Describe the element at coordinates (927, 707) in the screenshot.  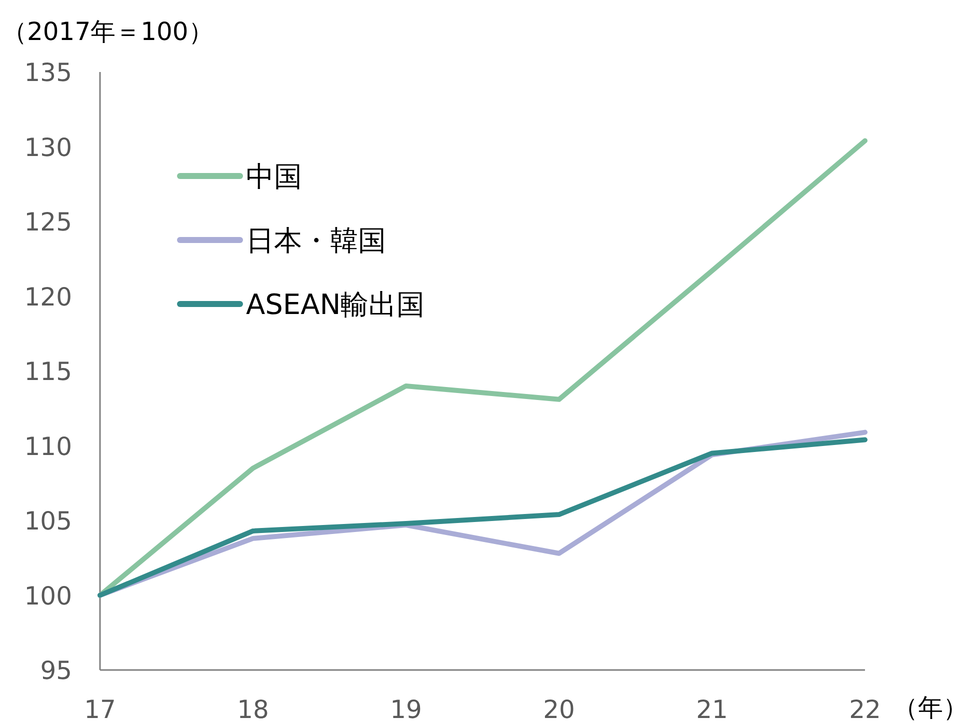
I see `x-axis-title: （年）` at that location.